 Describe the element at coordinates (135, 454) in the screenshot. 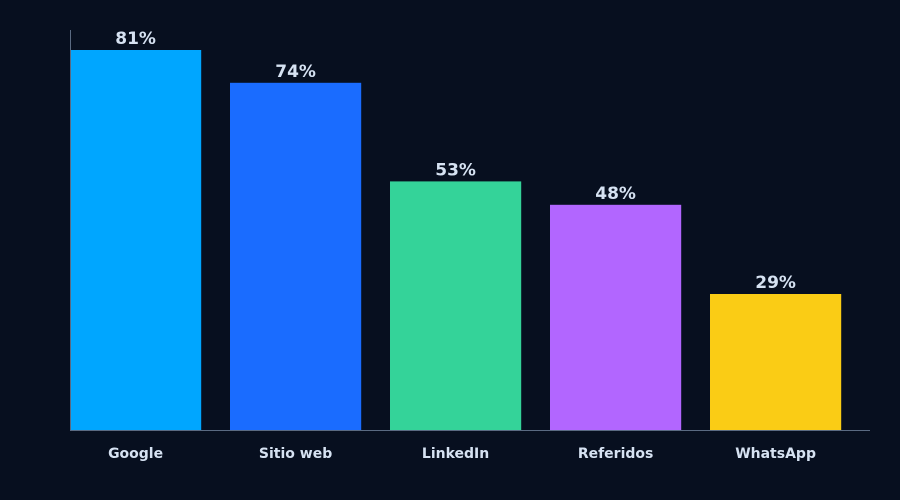

I see `category-label-google: Google` at that location.